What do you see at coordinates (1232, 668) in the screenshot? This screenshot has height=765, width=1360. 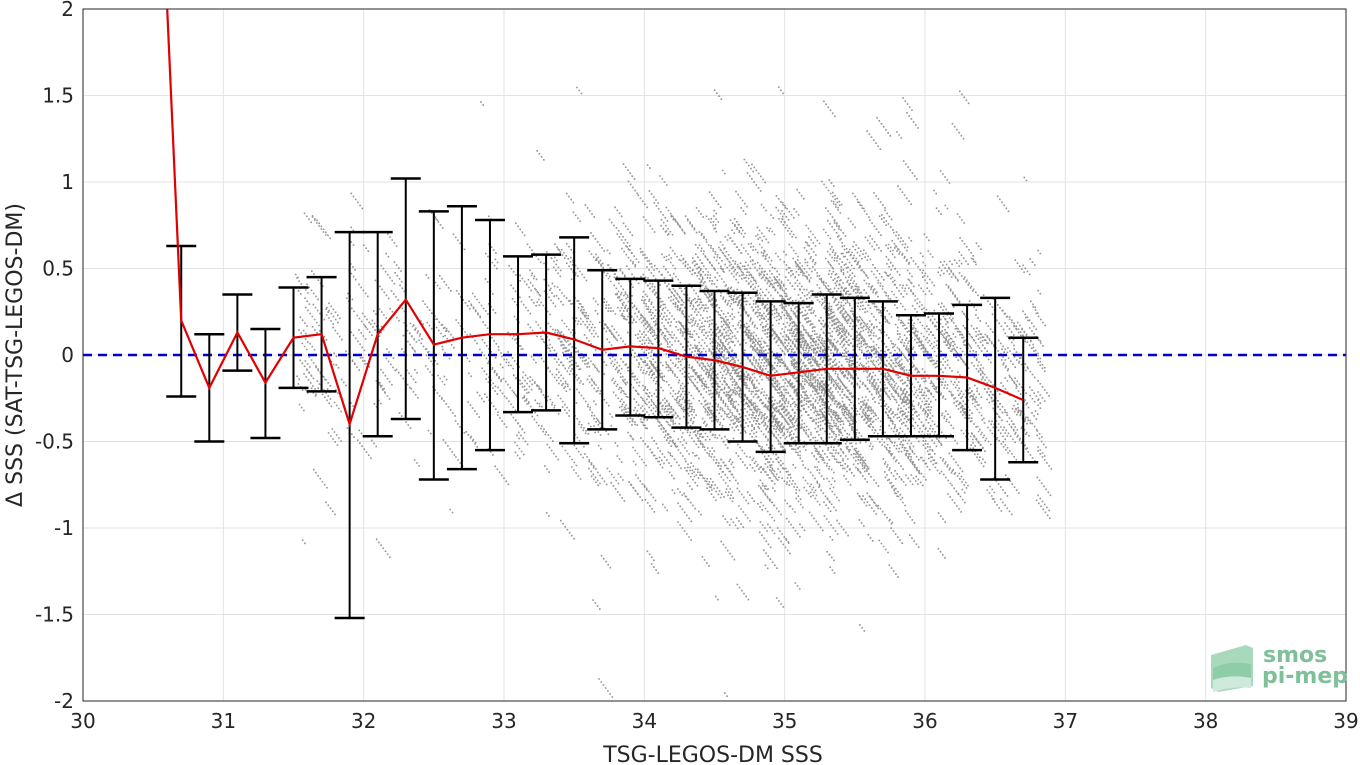 I see `logo-waves-icon` at bounding box center [1232, 668].